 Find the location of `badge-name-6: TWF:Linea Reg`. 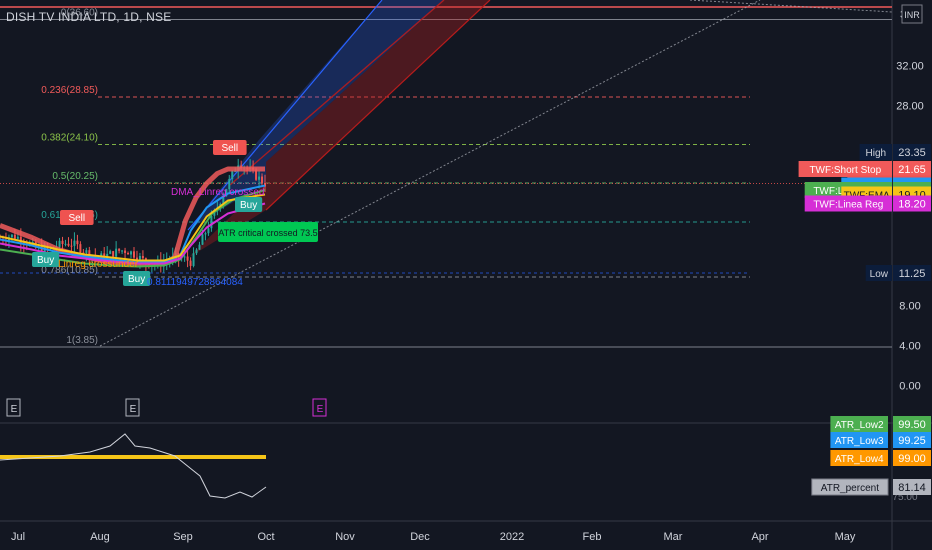

badge-name-6: TWF:Linea Reg is located at coordinates (848, 205).